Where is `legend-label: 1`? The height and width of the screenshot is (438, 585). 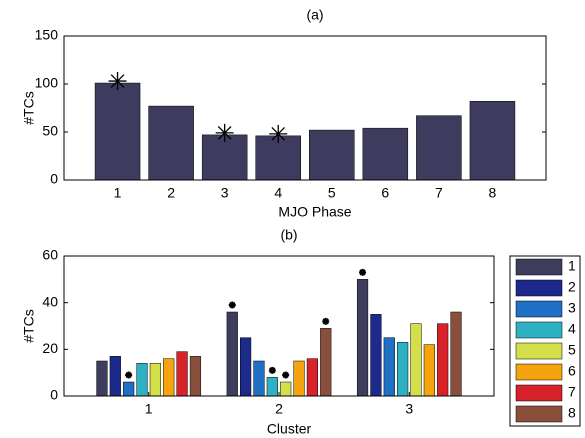 legend-label: 1 is located at coordinates (572, 266).